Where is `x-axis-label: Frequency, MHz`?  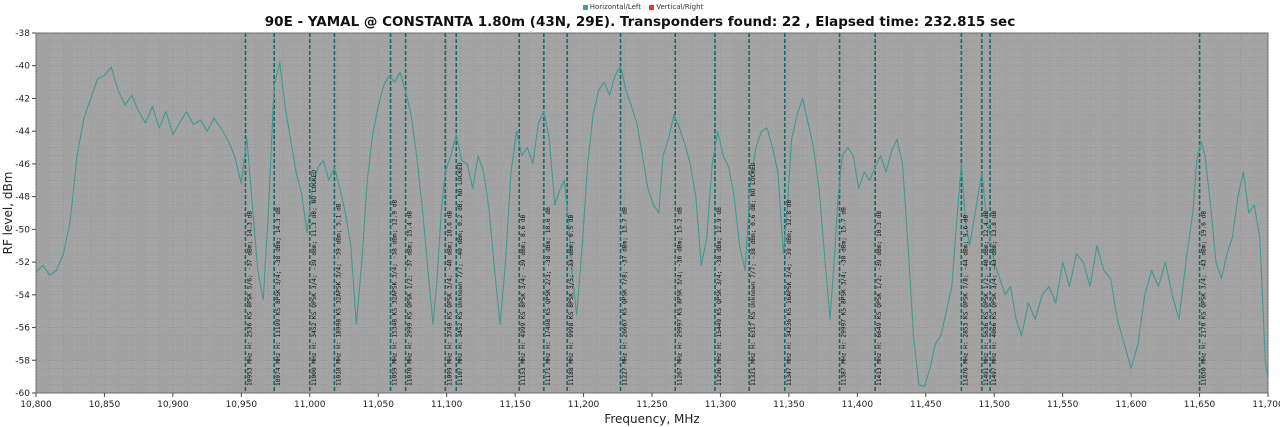
x-axis-label: Frequency, MHz is located at coordinates (651, 419).